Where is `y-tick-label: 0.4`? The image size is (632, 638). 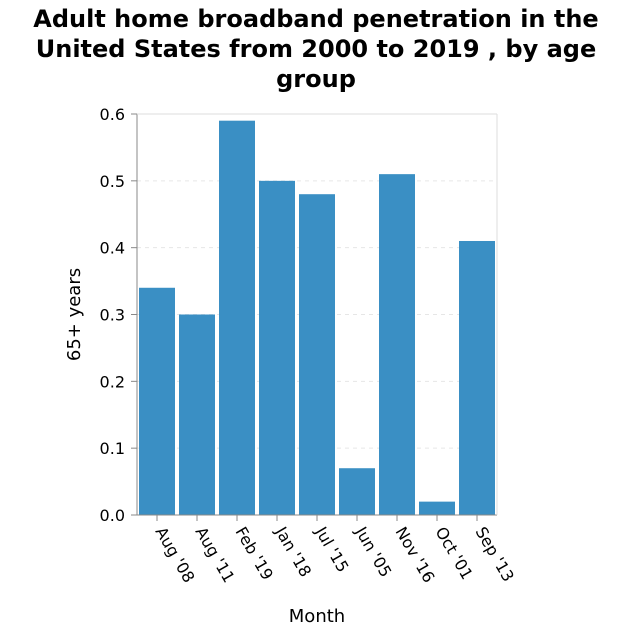
y-tick-label: 0.4 is located at coordinates (112, 248).